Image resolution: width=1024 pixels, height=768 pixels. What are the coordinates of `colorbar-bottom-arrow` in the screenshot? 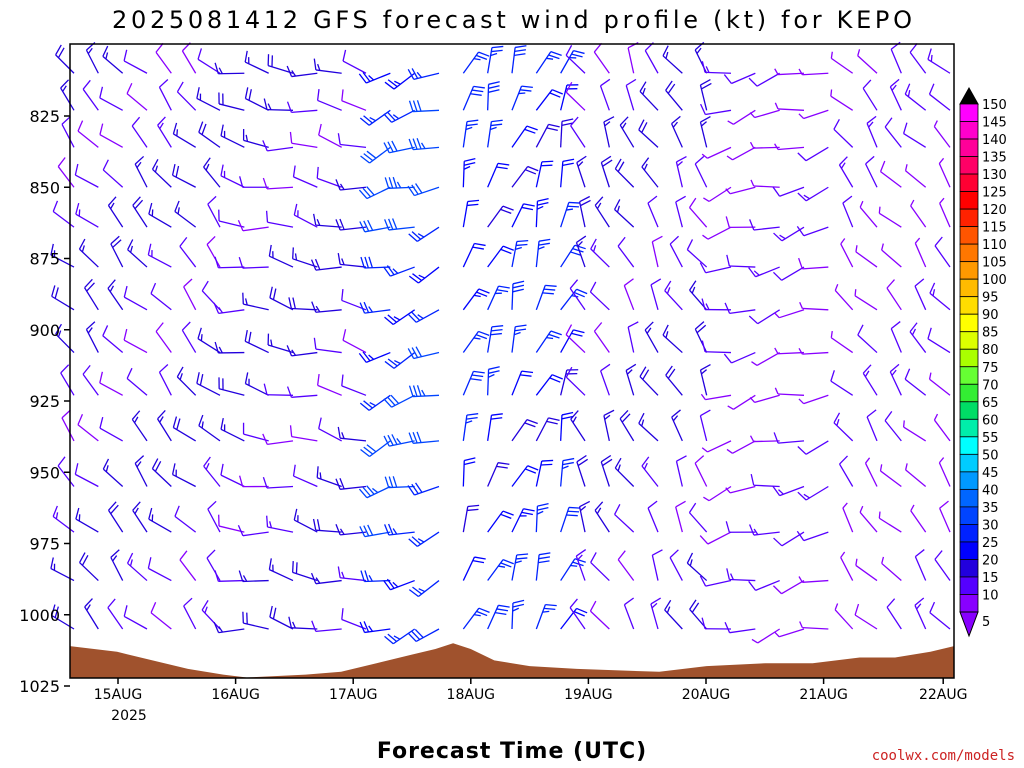 It's located at (969, 624).